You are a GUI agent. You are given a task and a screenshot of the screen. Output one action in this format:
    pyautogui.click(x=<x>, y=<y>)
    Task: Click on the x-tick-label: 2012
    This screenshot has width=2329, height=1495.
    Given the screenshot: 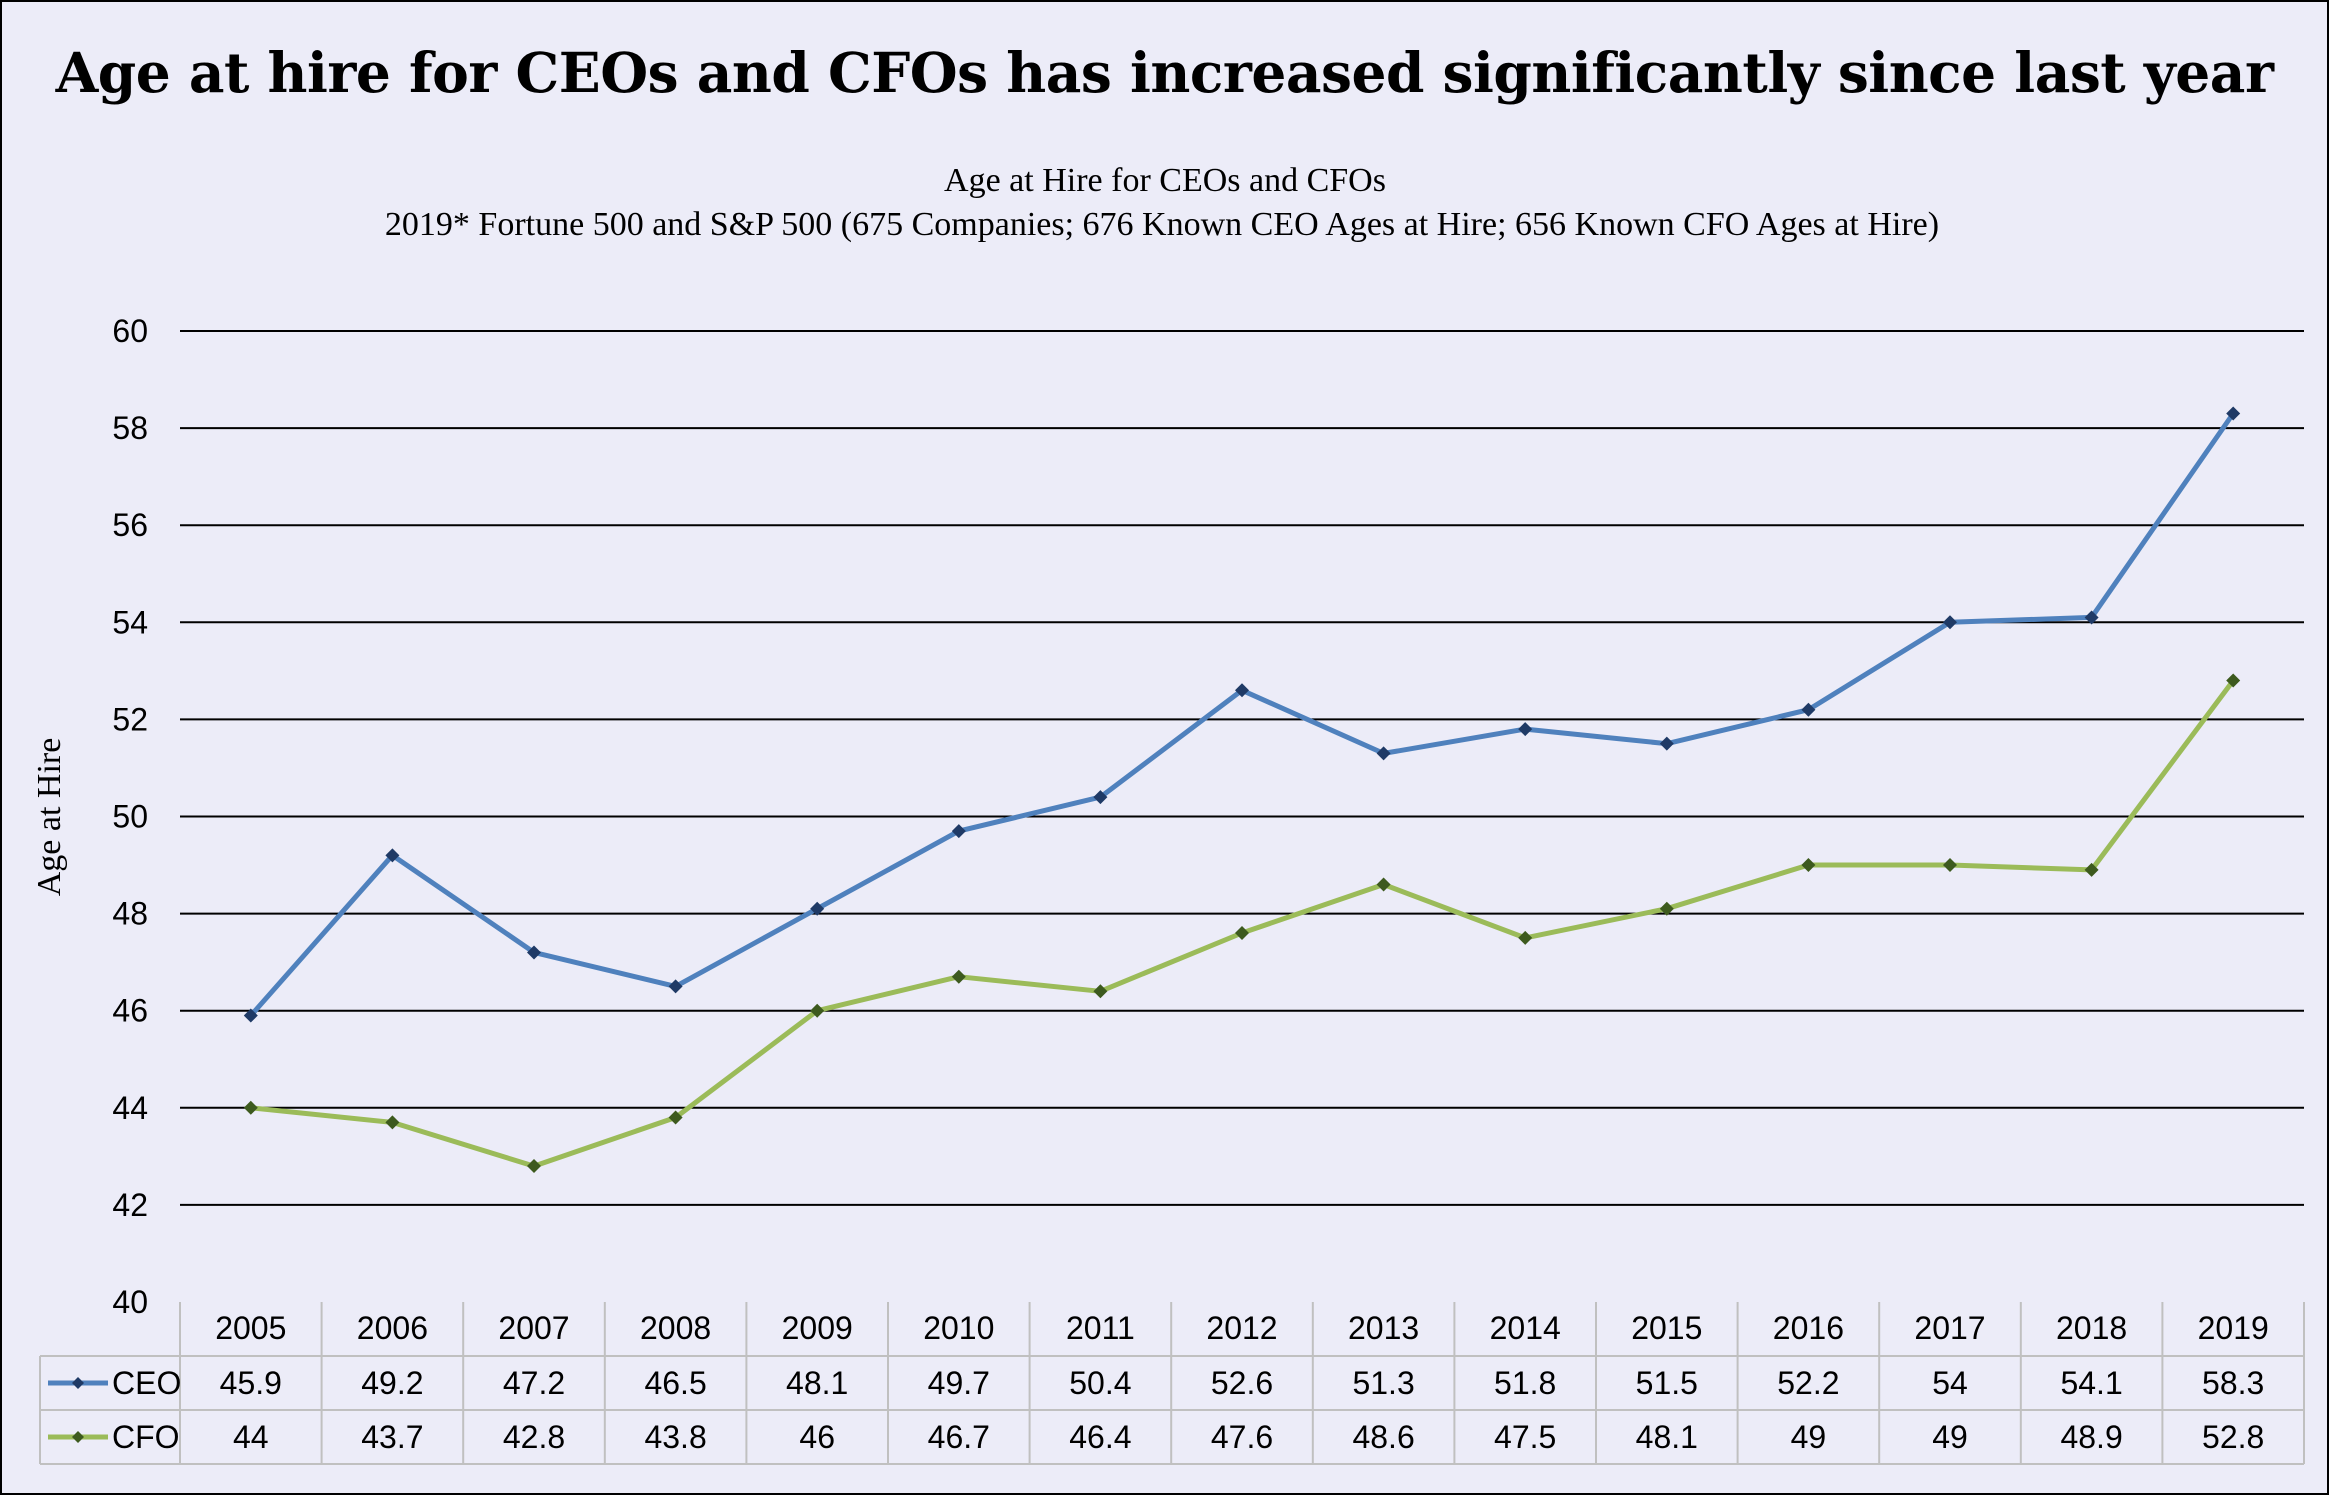 What is the action you would take?
    pyautogui.click(x=1241, y=1328)
    